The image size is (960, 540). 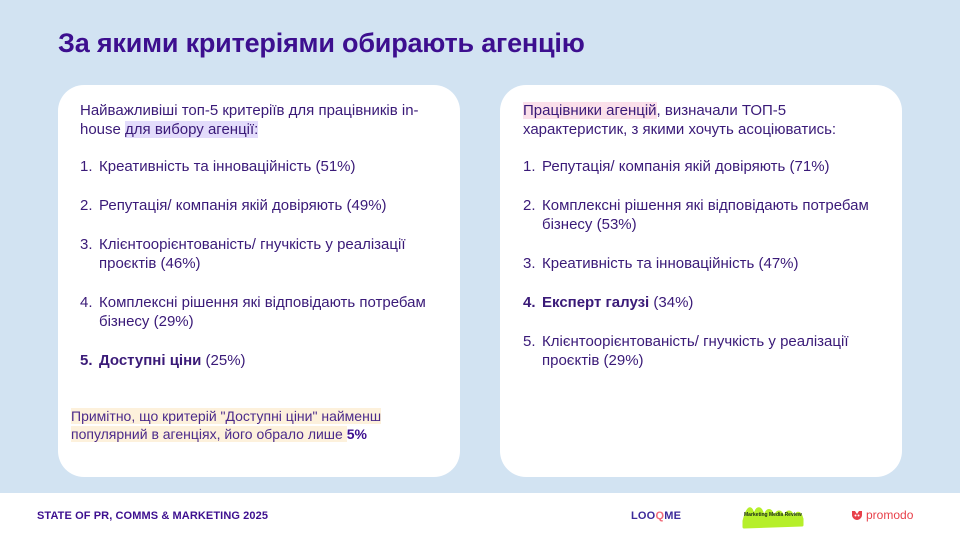 I want to click on report-name: STATE OF PR, COMMS & MARKETING 2025, so click(x=153, y=516).